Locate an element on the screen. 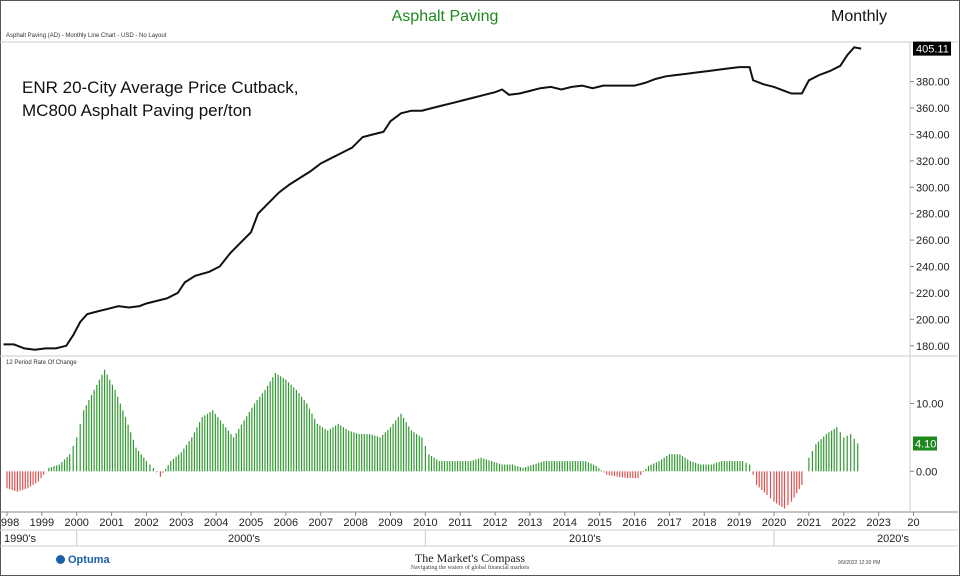 The image size is (960, 576). year-label: 1998 is located at coordinates (9, 523).